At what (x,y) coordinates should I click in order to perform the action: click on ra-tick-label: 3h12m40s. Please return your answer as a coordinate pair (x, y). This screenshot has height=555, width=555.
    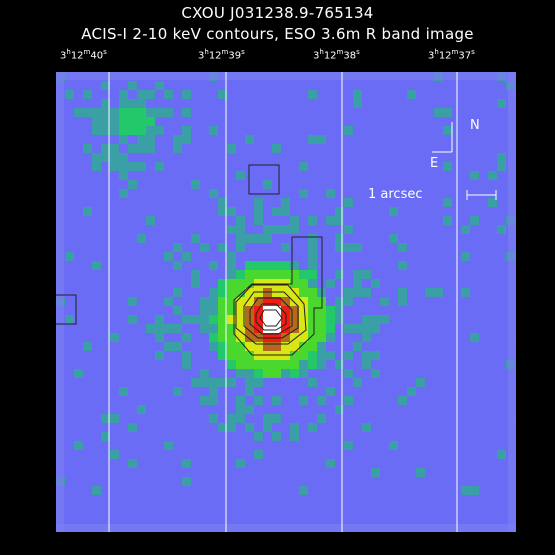
    Looking at the image, I should click on (83, 54).